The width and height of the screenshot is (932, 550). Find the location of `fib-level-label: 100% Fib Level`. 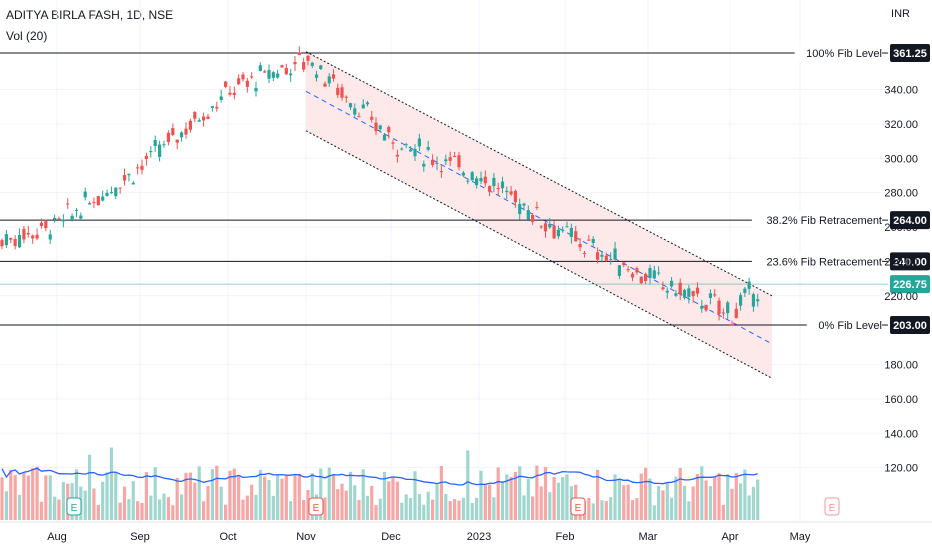

fib-level-label: 100% Fib Level is located at coordinates (844, 54).